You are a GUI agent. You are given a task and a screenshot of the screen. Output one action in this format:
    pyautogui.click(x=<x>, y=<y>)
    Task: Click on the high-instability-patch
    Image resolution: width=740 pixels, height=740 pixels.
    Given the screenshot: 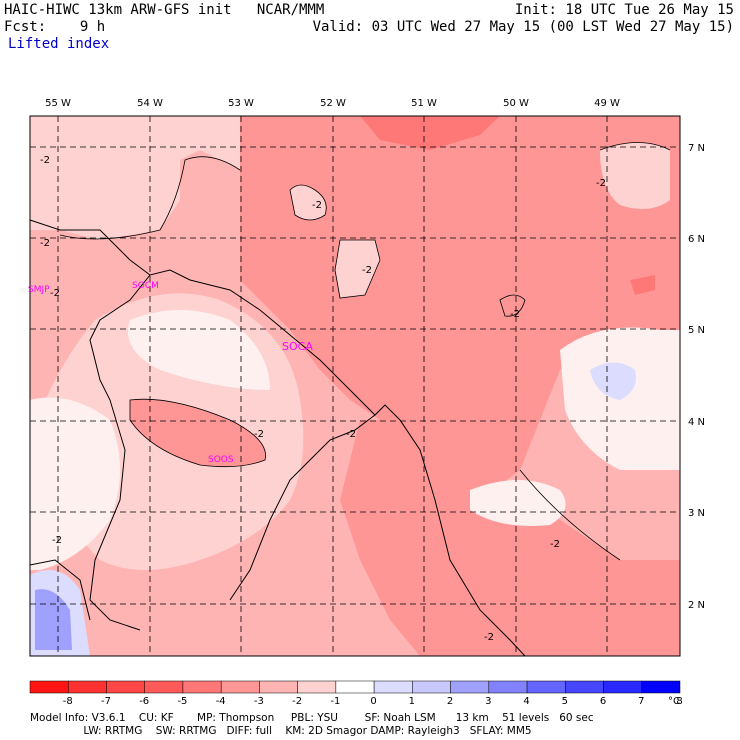 What is the action you would take?
    pyautogui.click(x=430, y=133)
    